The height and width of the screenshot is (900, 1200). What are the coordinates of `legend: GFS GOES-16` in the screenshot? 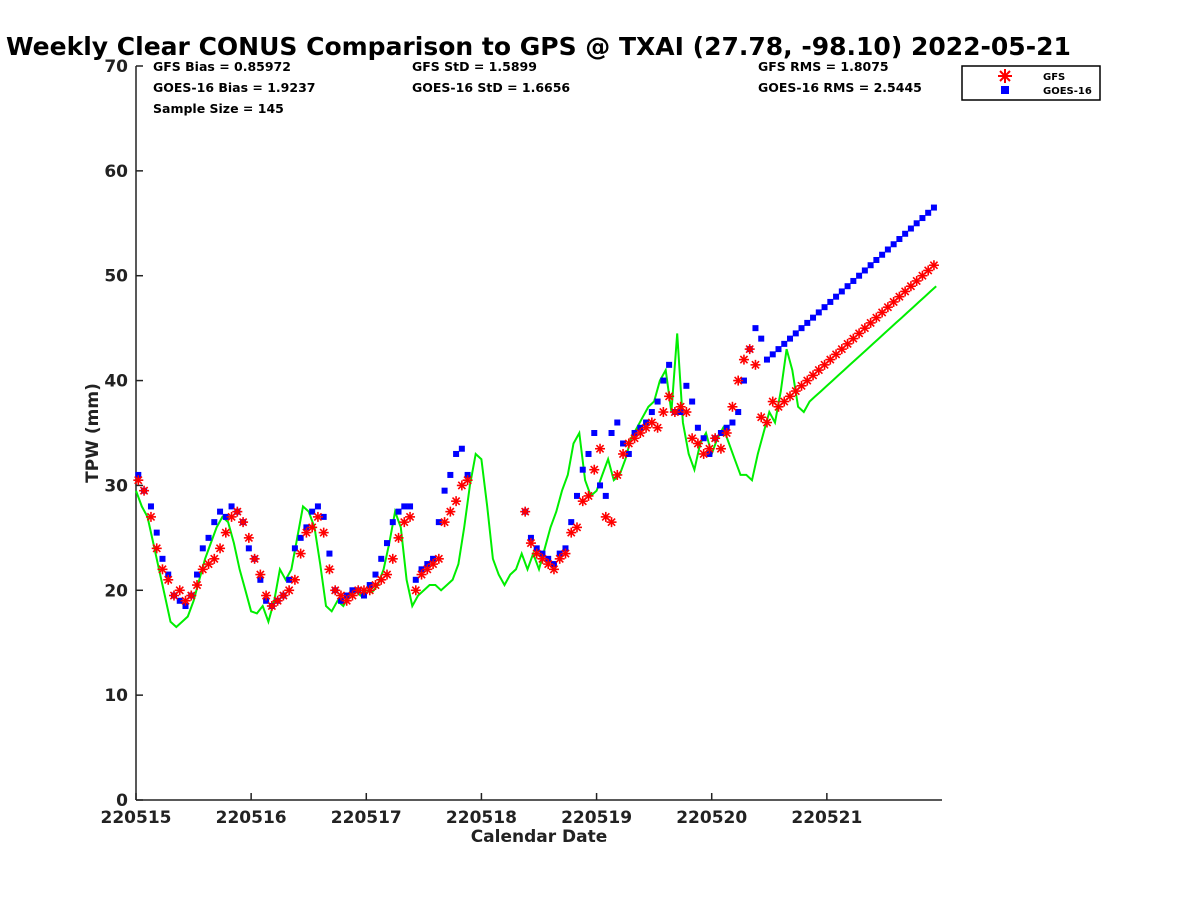 It's located at (1031, 83).